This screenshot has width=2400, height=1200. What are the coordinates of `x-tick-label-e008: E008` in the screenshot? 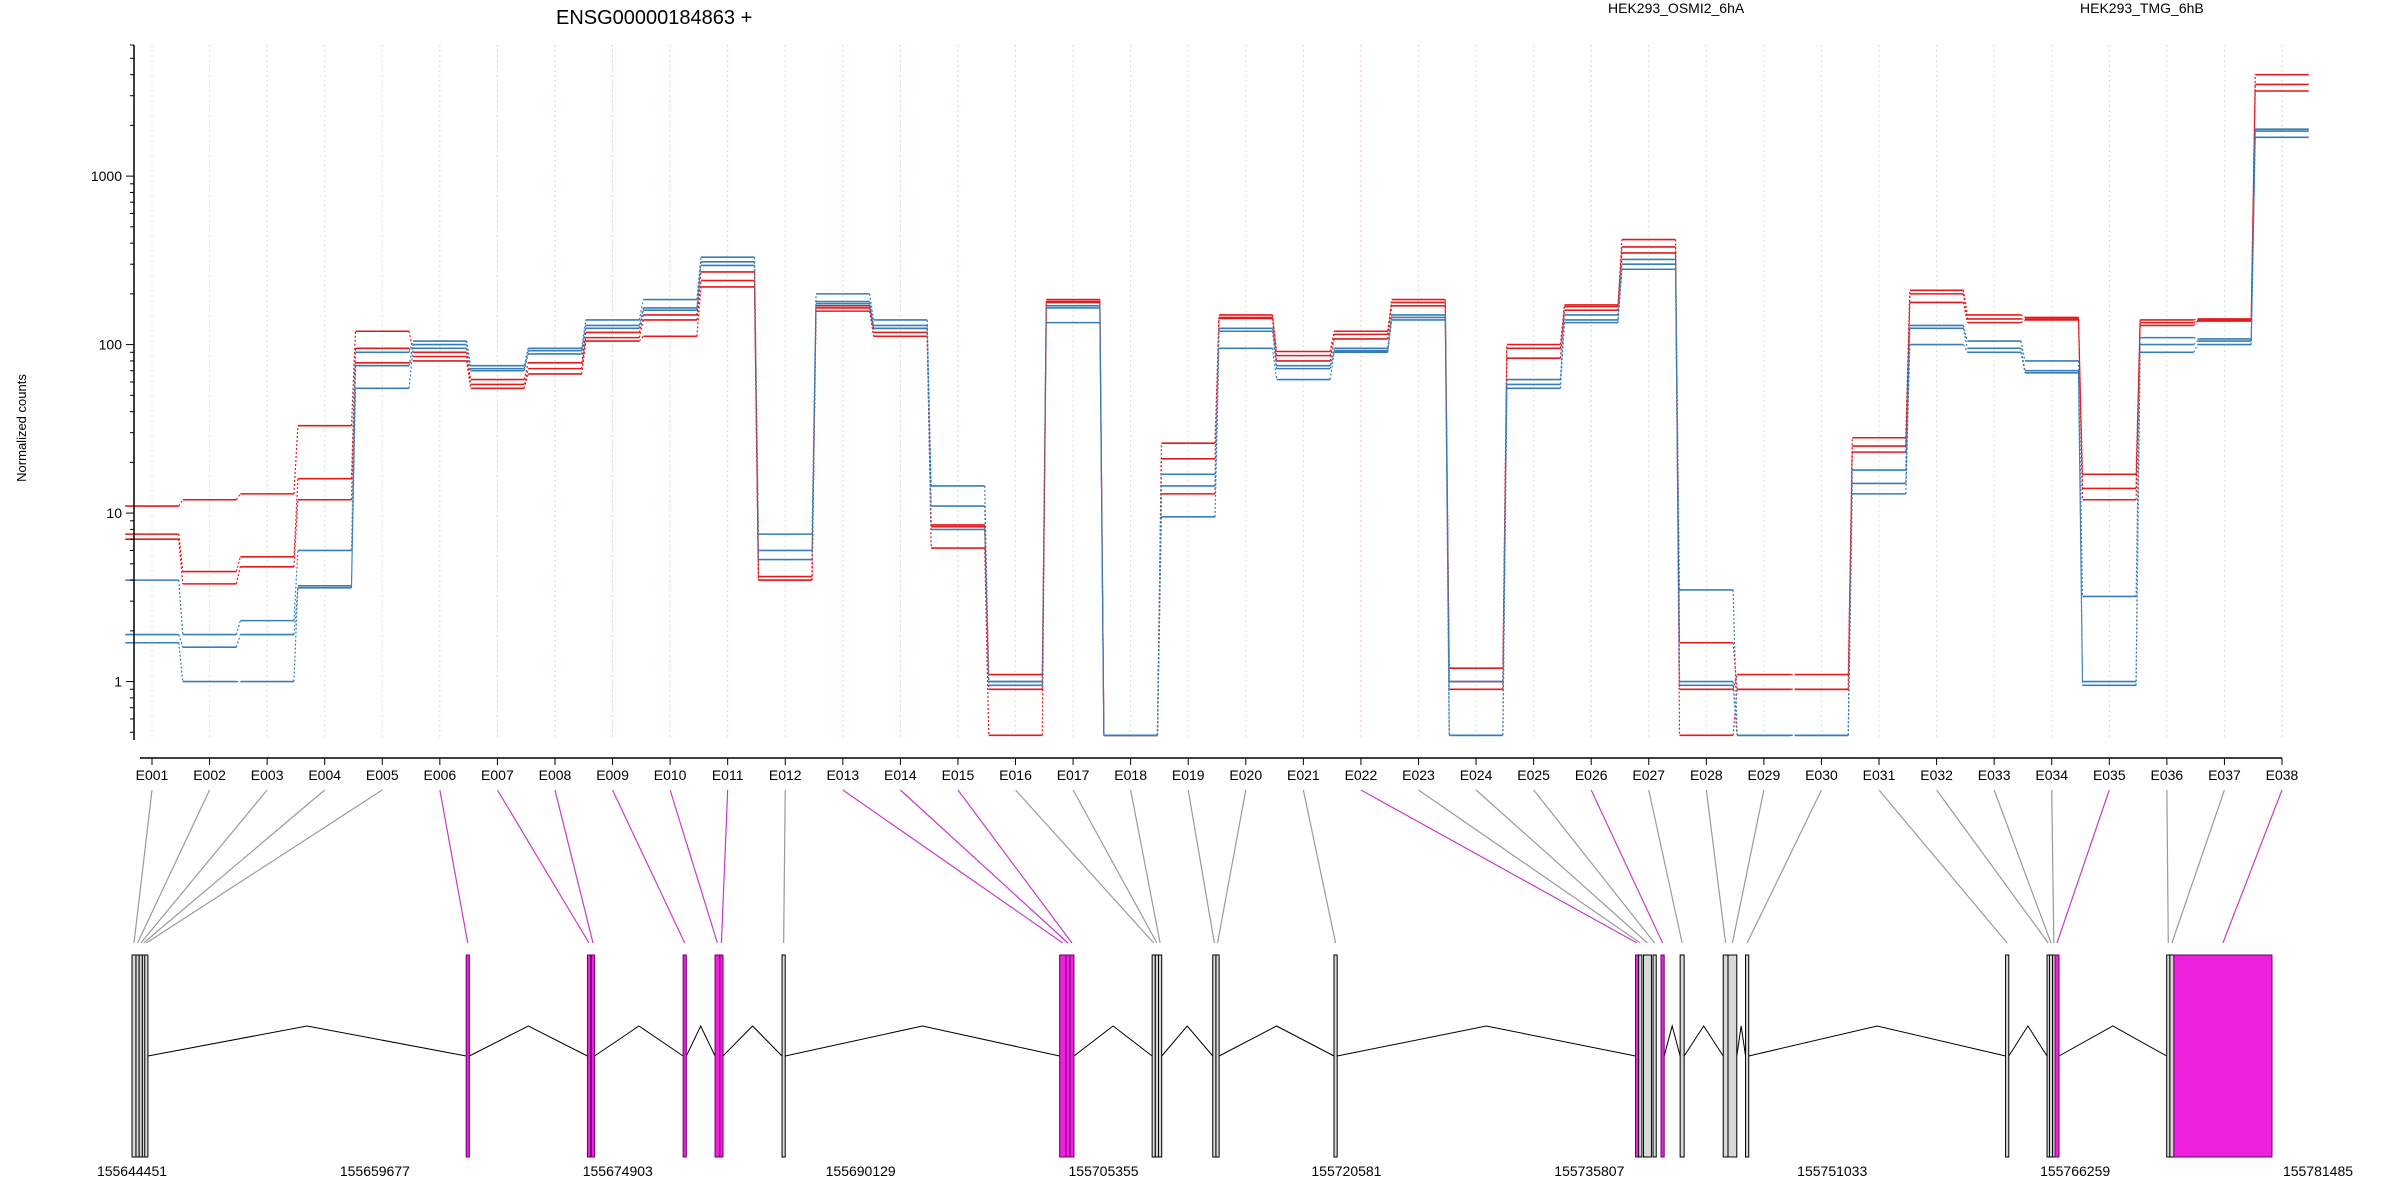 It's located at (555, 775).